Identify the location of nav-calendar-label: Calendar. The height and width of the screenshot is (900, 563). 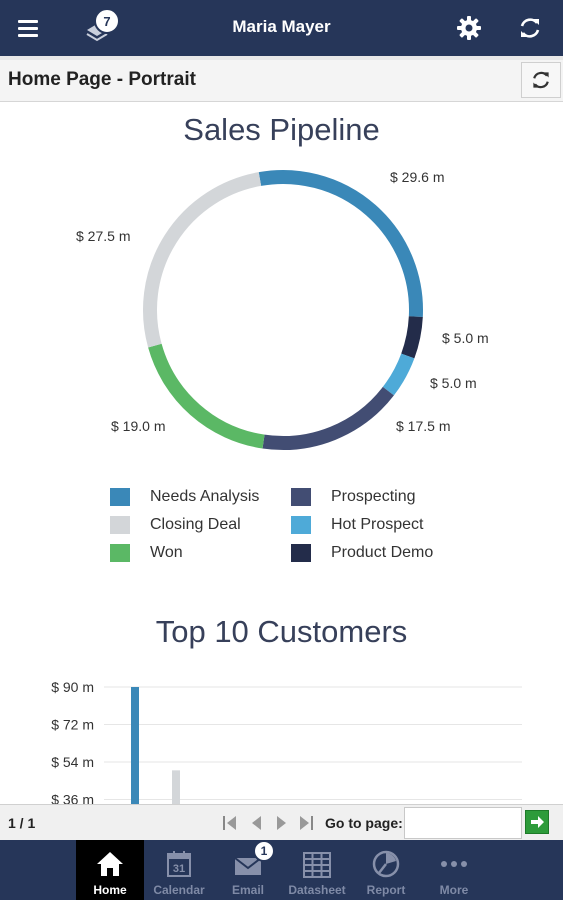
(179, 890).